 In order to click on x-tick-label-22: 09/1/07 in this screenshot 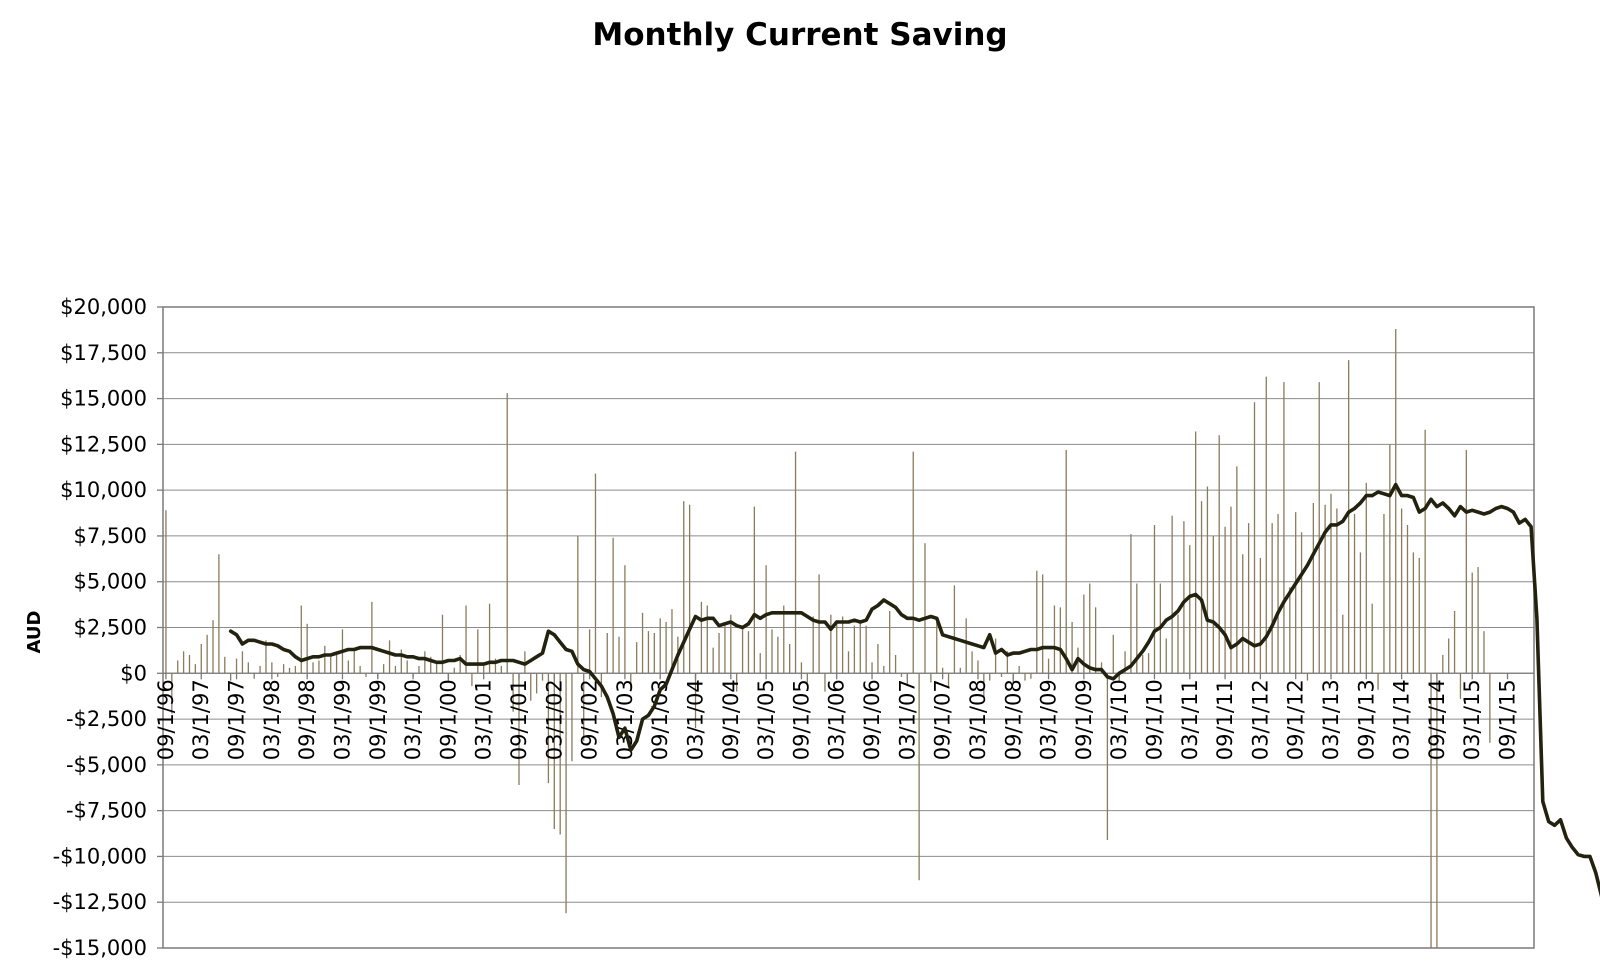, I will do `click(943, 719)`.